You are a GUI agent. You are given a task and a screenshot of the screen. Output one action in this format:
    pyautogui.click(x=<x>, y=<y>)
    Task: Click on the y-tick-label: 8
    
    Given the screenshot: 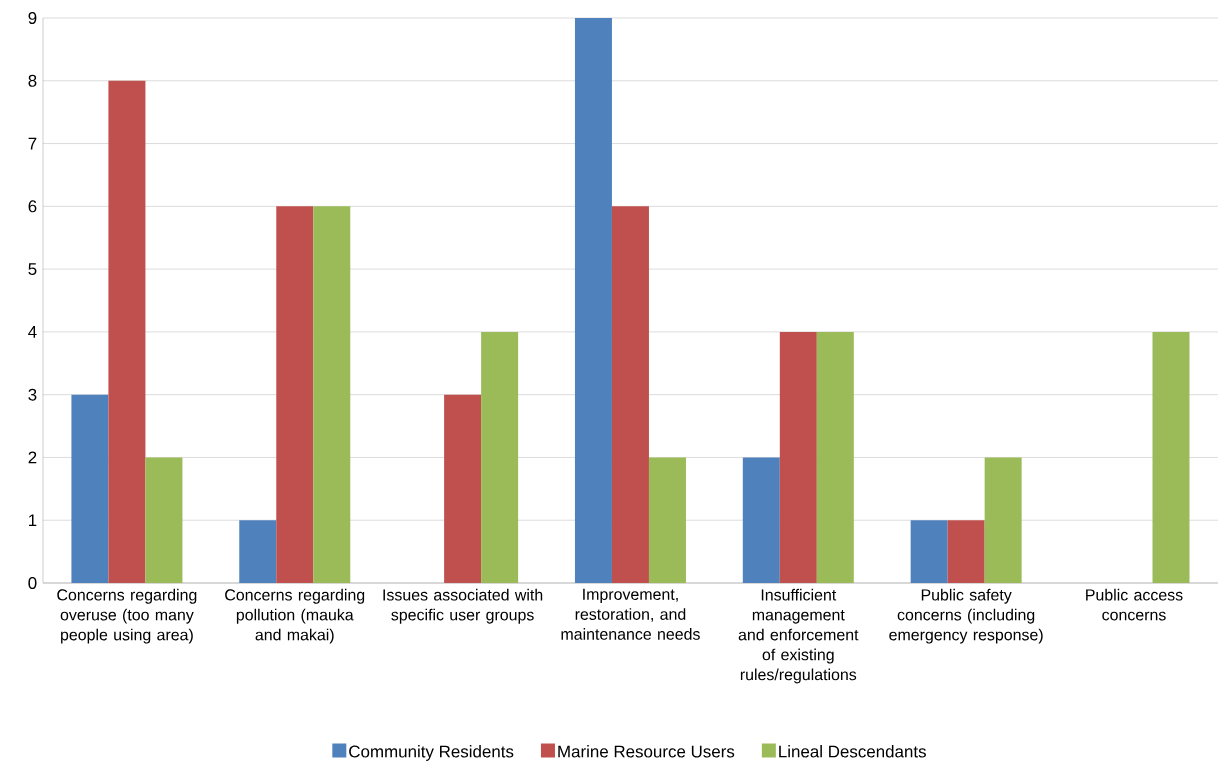 What is the action you would take?
    pyautogui.click(x=32, y=80)
    